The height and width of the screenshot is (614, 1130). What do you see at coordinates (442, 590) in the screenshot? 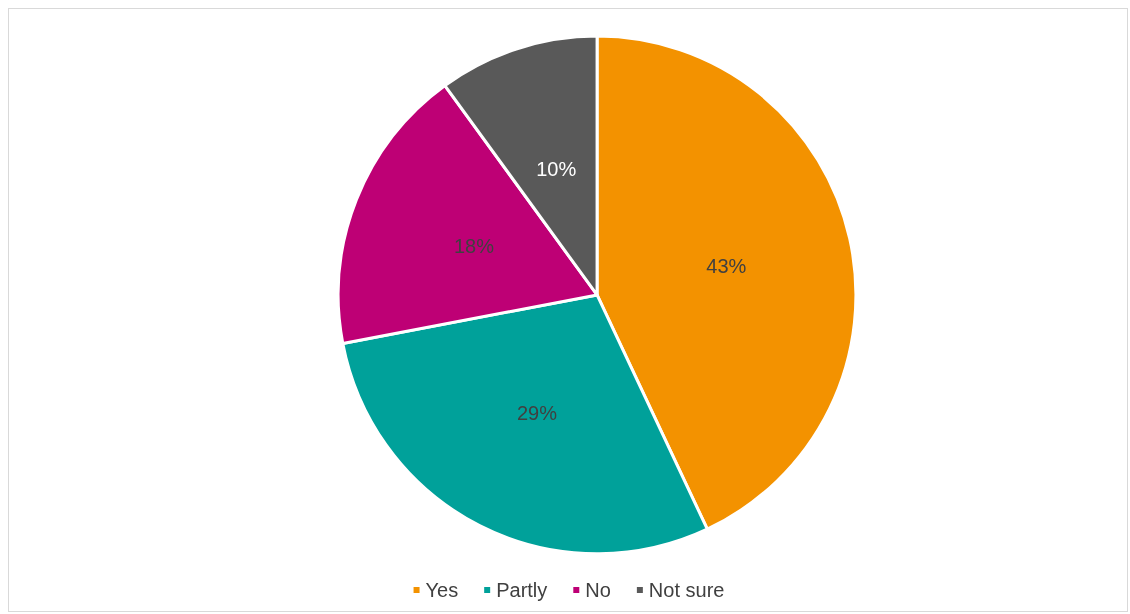
I see `legend-label: Yes` at bounding box center [442, 590].